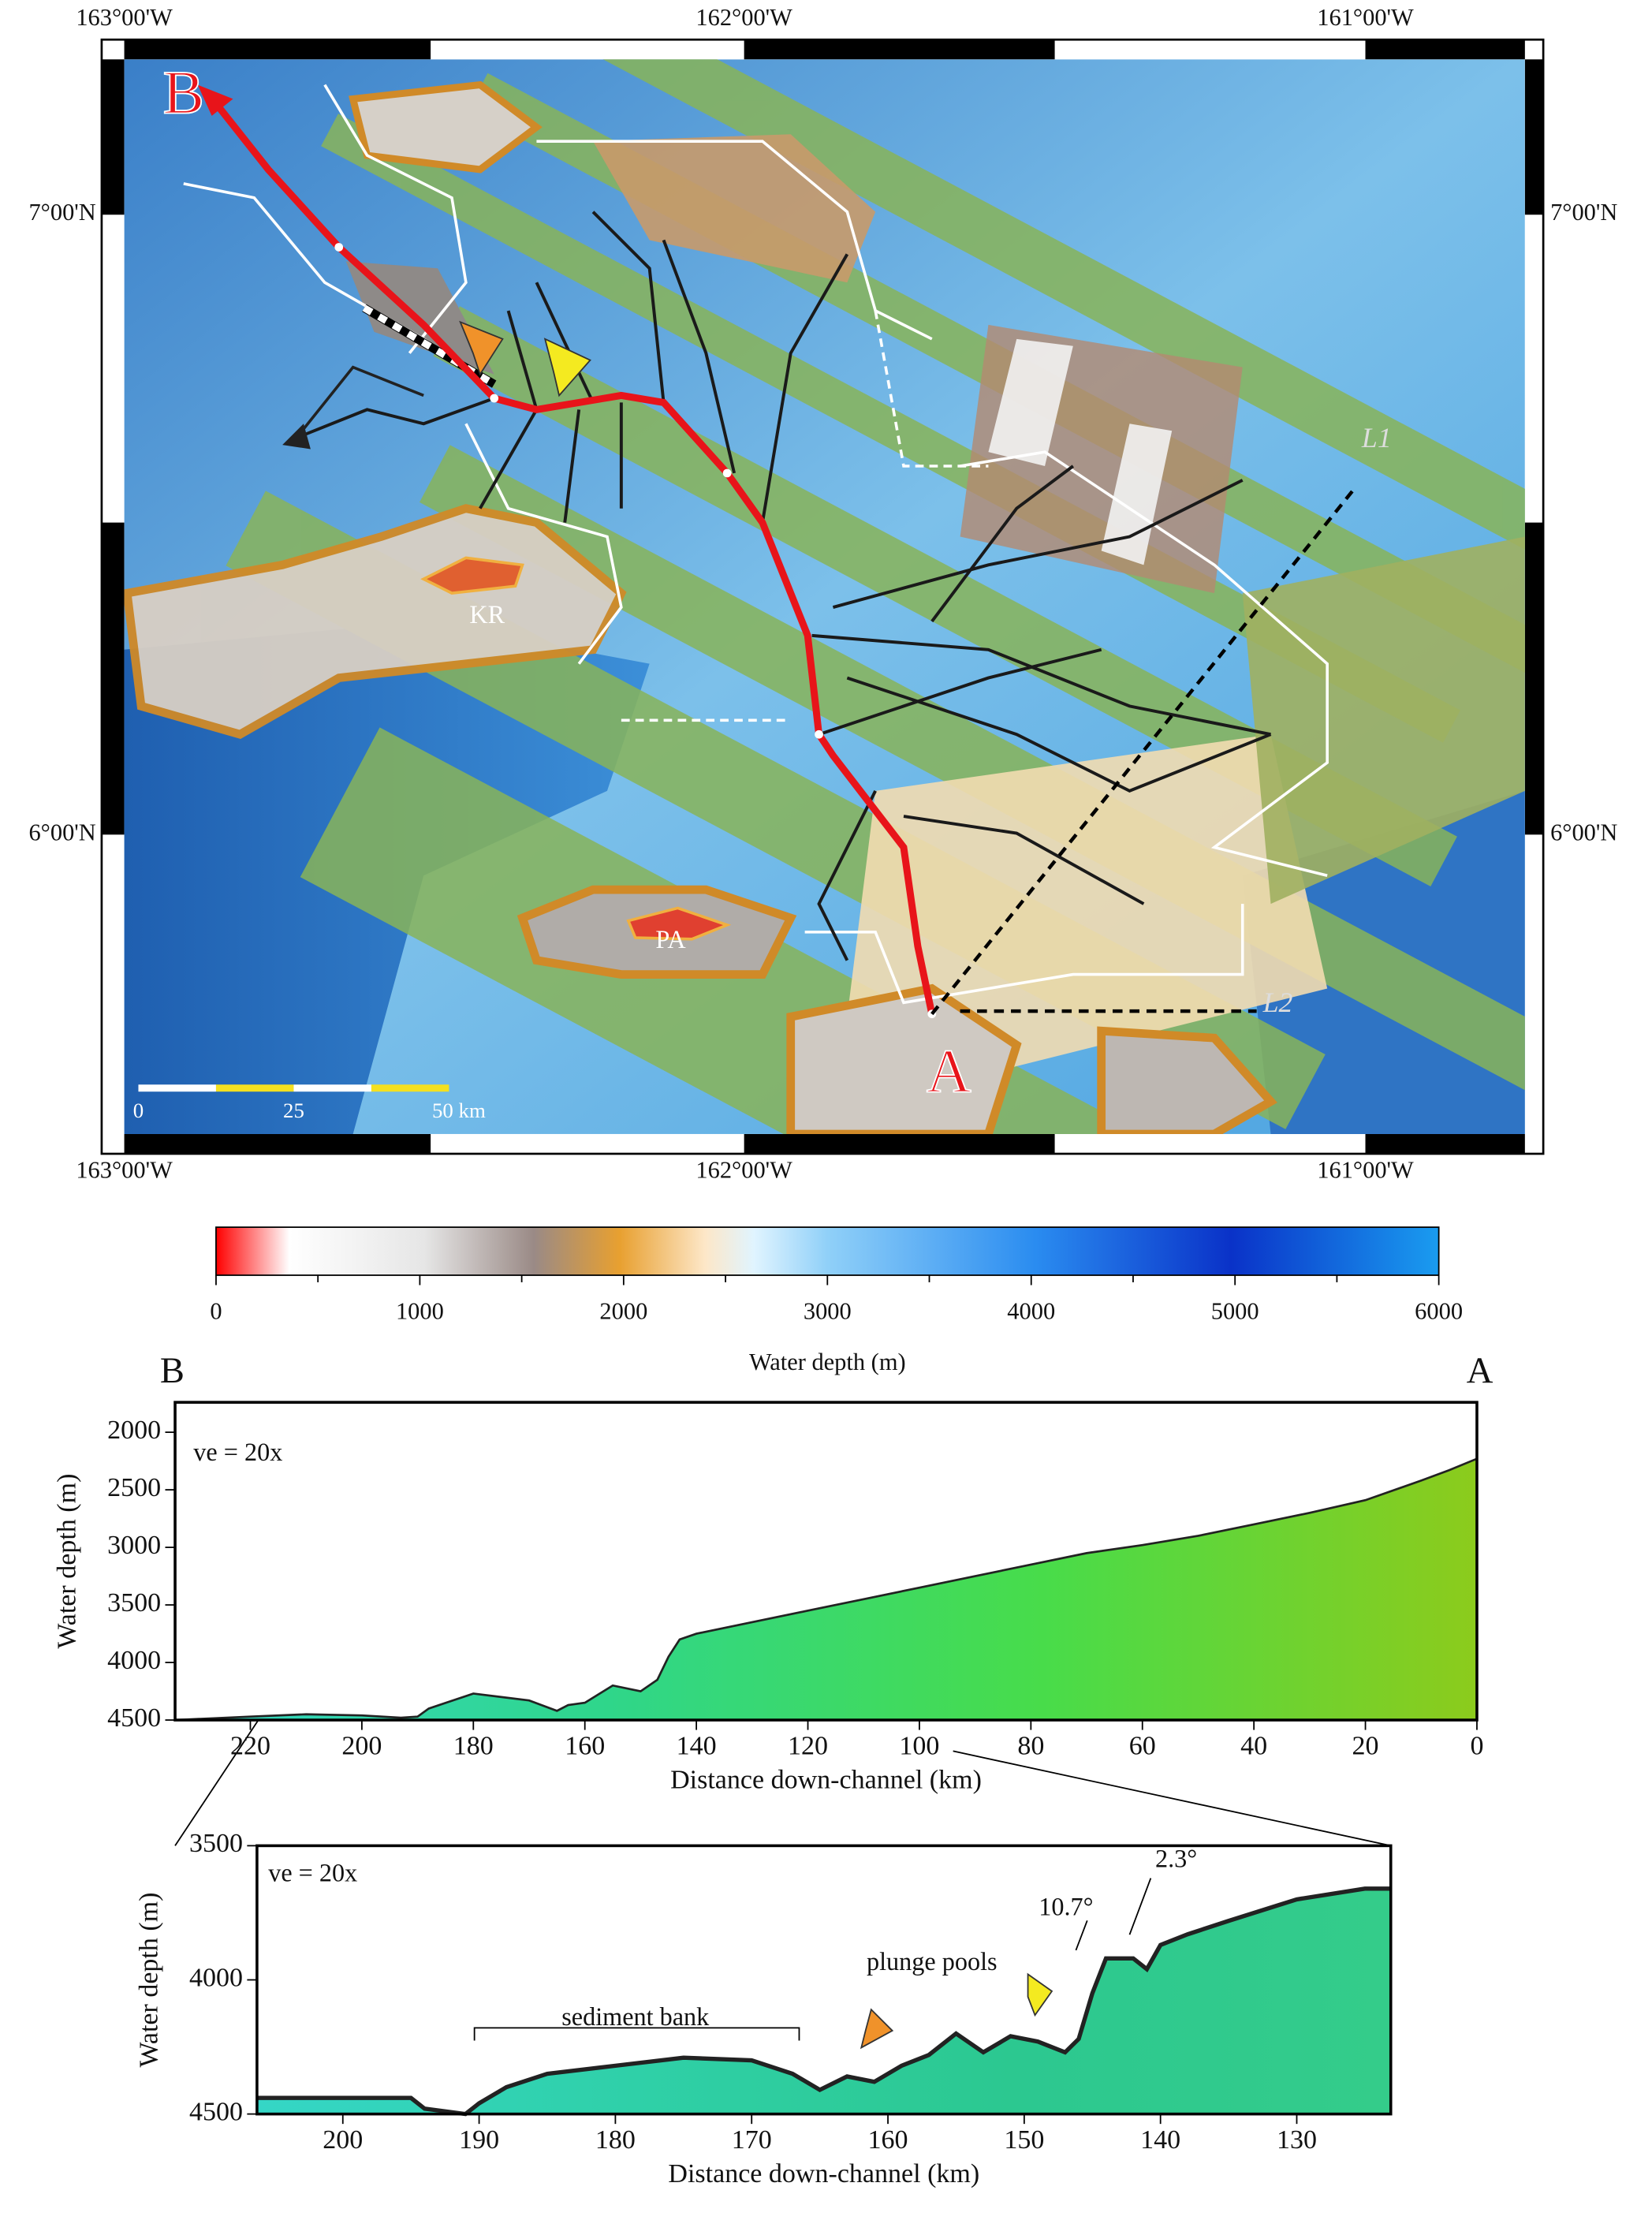 The width and height of the screenshot is (1652, 2220). I want to click on scale-label: 50 km, so click(459, 1110).